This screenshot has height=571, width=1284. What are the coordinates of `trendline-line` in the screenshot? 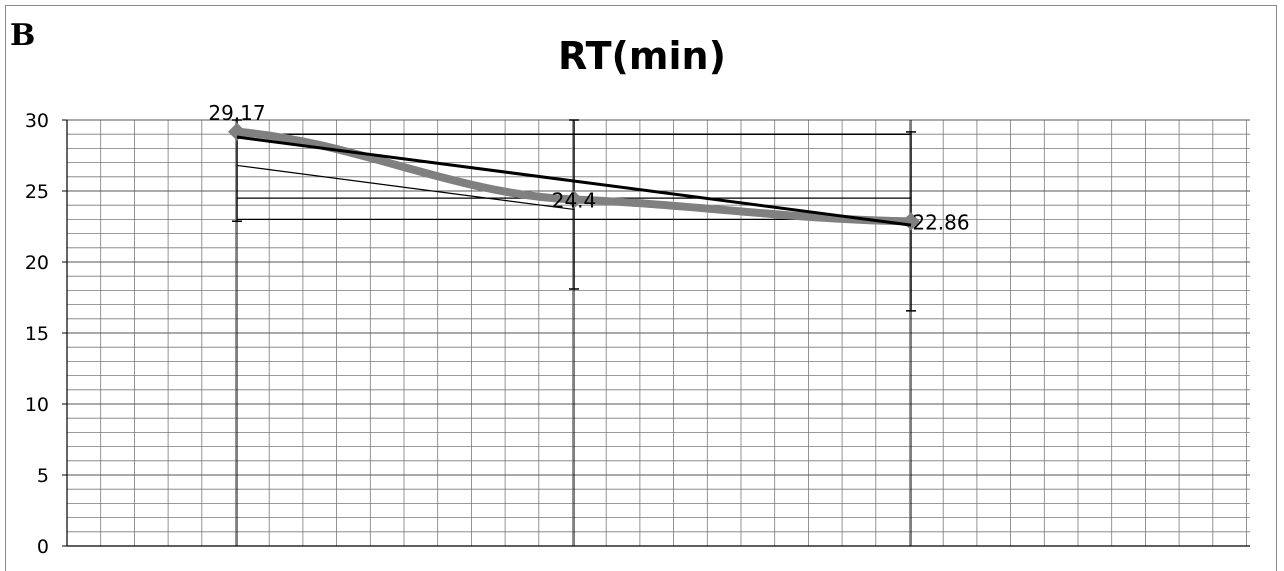 It's located at (574, 181).